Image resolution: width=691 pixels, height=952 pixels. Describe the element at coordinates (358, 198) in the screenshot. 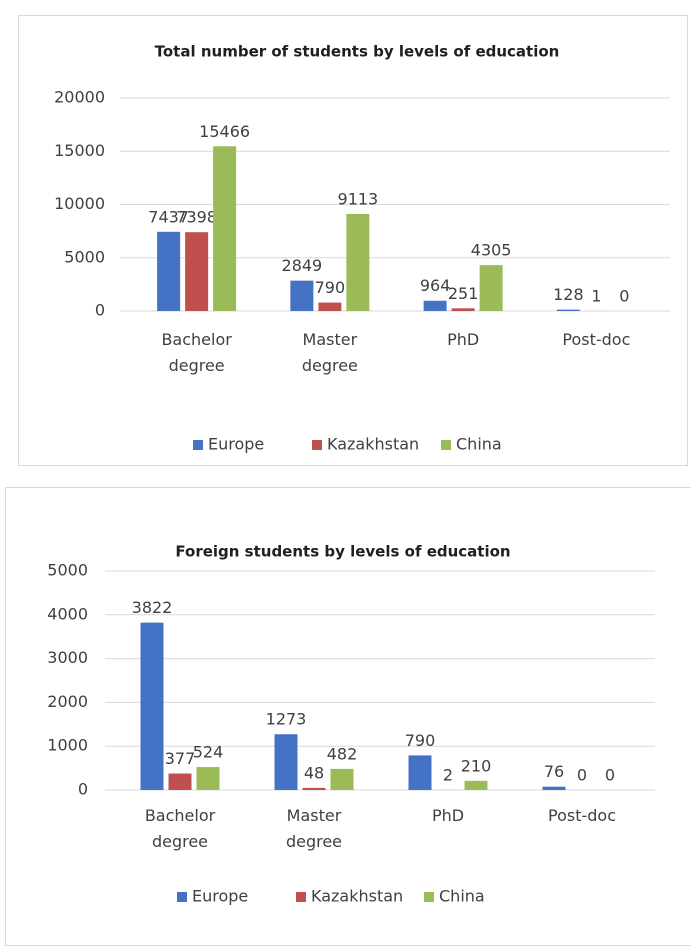

I see `data-label: 9113` at that location.